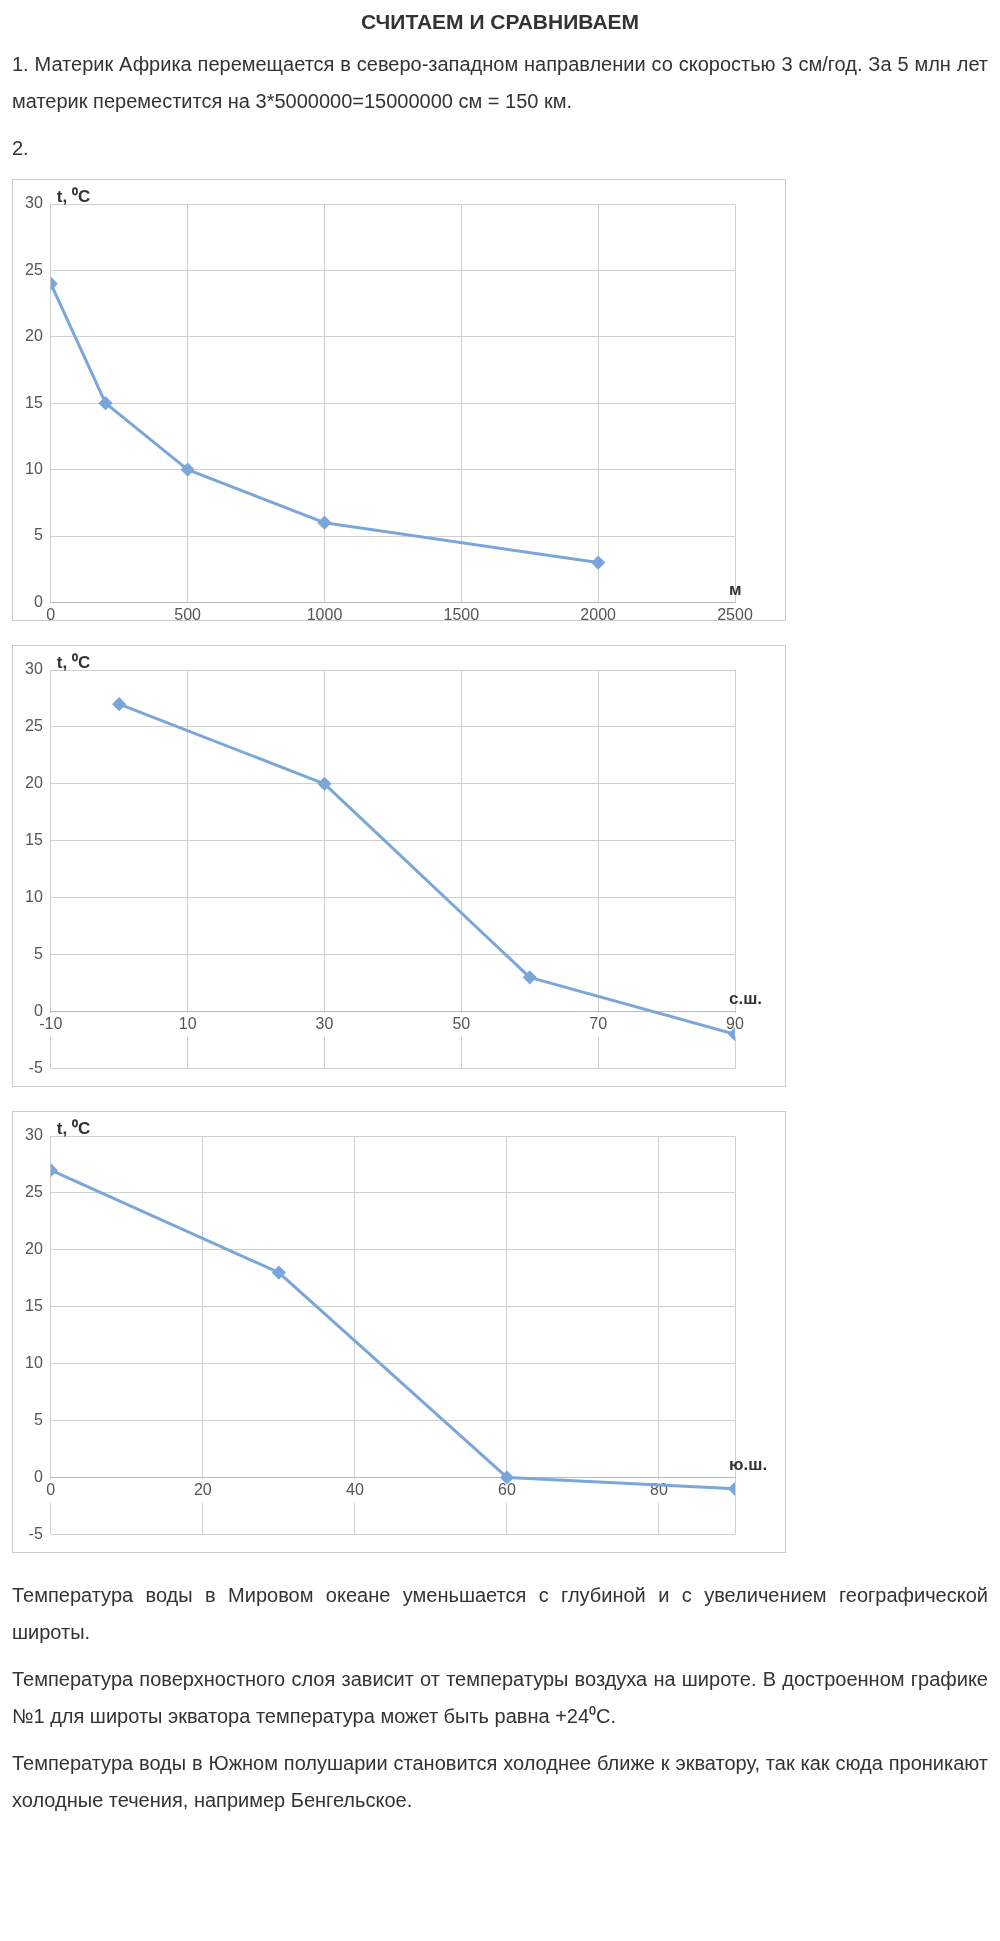 The image size is (1000, 1941). I want to click on text: 1. Материк Африка перемещается в северо-западном направлении со скоростью 3 см/год. За 5 млн лет материк переместится на 3*5000000=15000000 см = 150 км., so click(500, 83).